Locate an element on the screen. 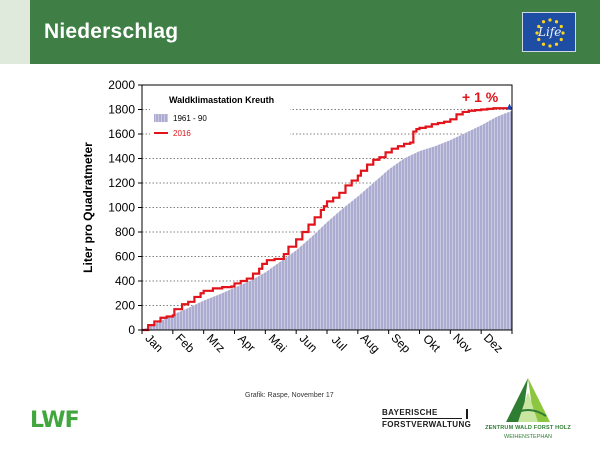 The height and width of the screenshot is (450, 600). lwf-logo: LWF is located at coordinates (55, 420).